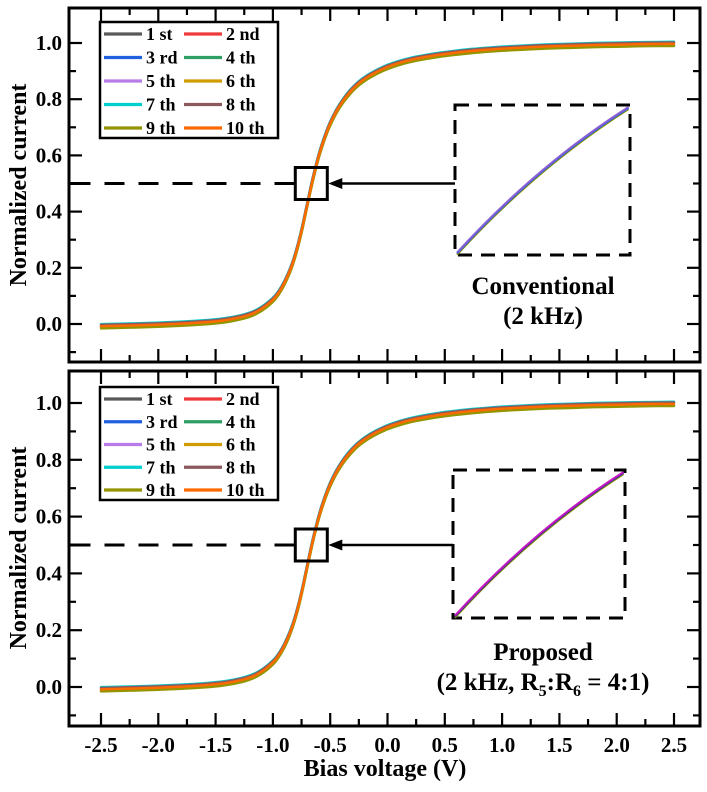  Describe the element at coordinates (49, 183) in the screenshot. I see `tick-labels: 0.0 0.2 0.4 0.6 0.8 1.0` at that location.